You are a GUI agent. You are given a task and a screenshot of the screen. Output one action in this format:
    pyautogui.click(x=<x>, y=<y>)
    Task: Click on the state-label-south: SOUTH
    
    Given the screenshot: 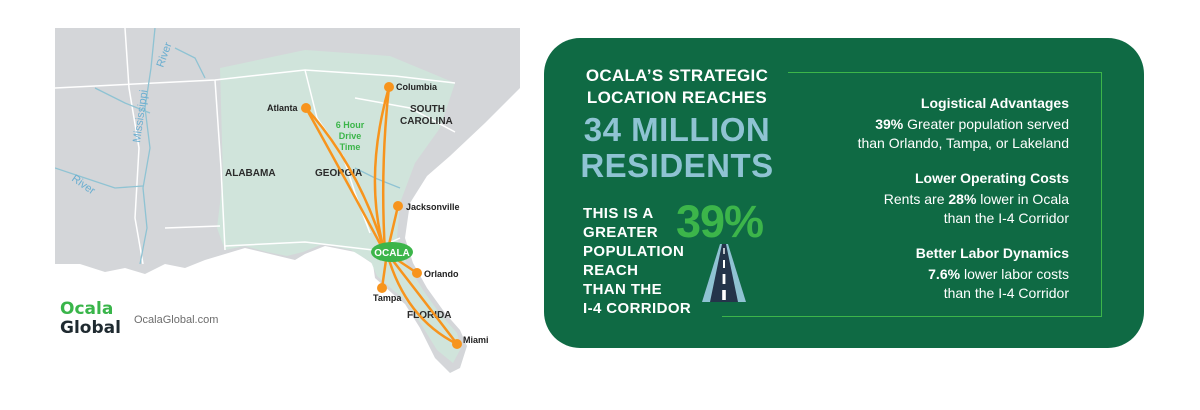 What is the action you would take?
    pyautogui.click(x=427, y=109)
    